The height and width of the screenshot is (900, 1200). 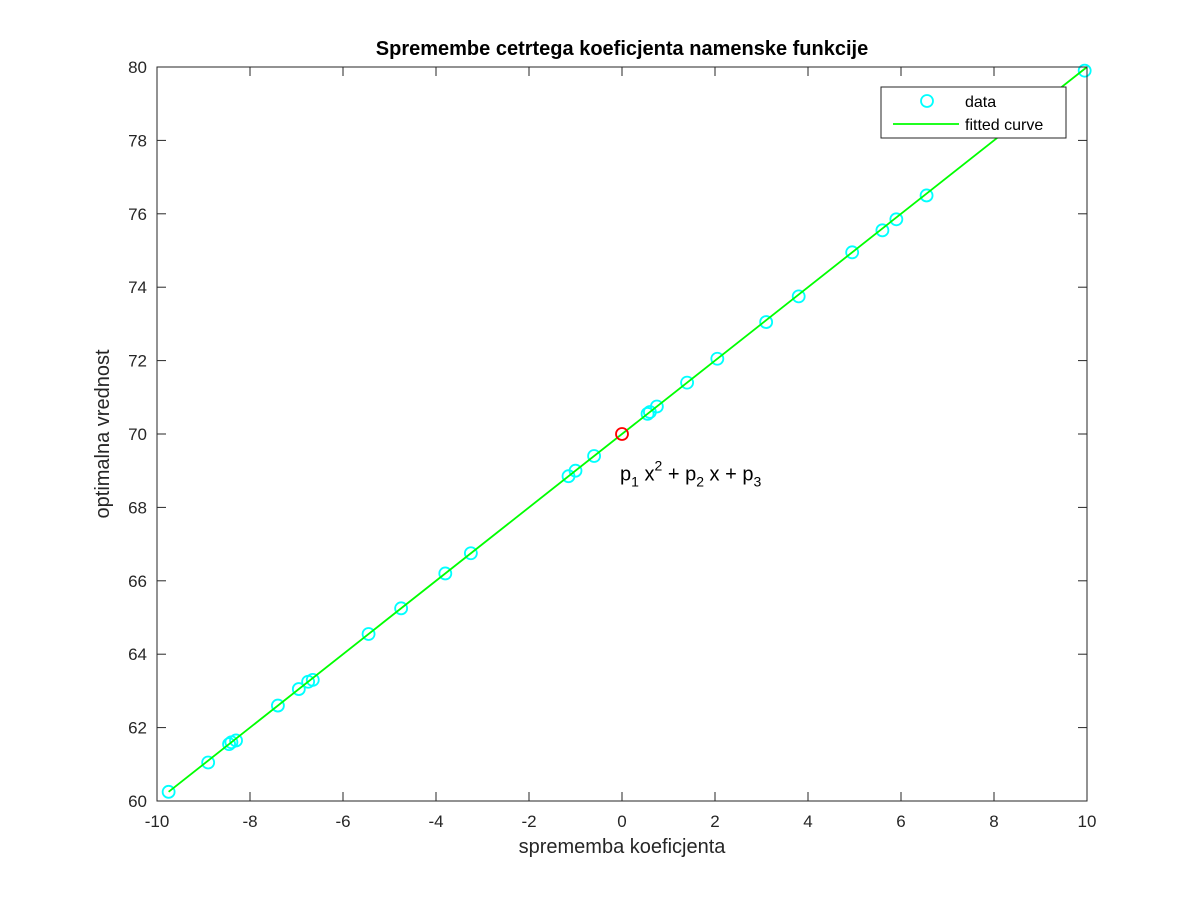 I want to click on y-tick-label: 60, so click(x=137, y=801).